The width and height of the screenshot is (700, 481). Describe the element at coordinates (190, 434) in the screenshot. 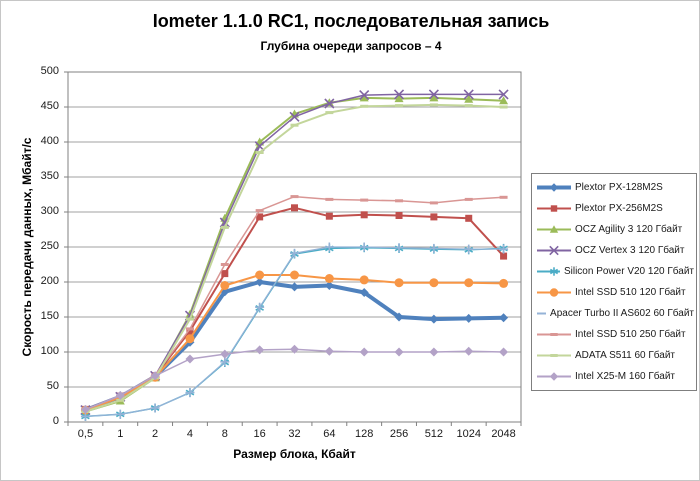

I see `x-axis-tick-label: 4` at that location.